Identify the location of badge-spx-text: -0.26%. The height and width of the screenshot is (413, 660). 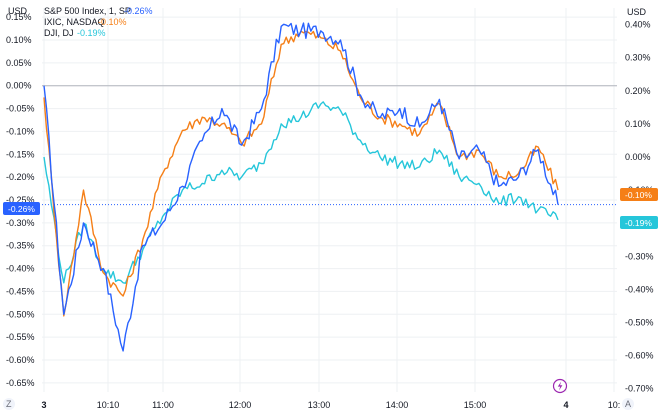
(21, 209).